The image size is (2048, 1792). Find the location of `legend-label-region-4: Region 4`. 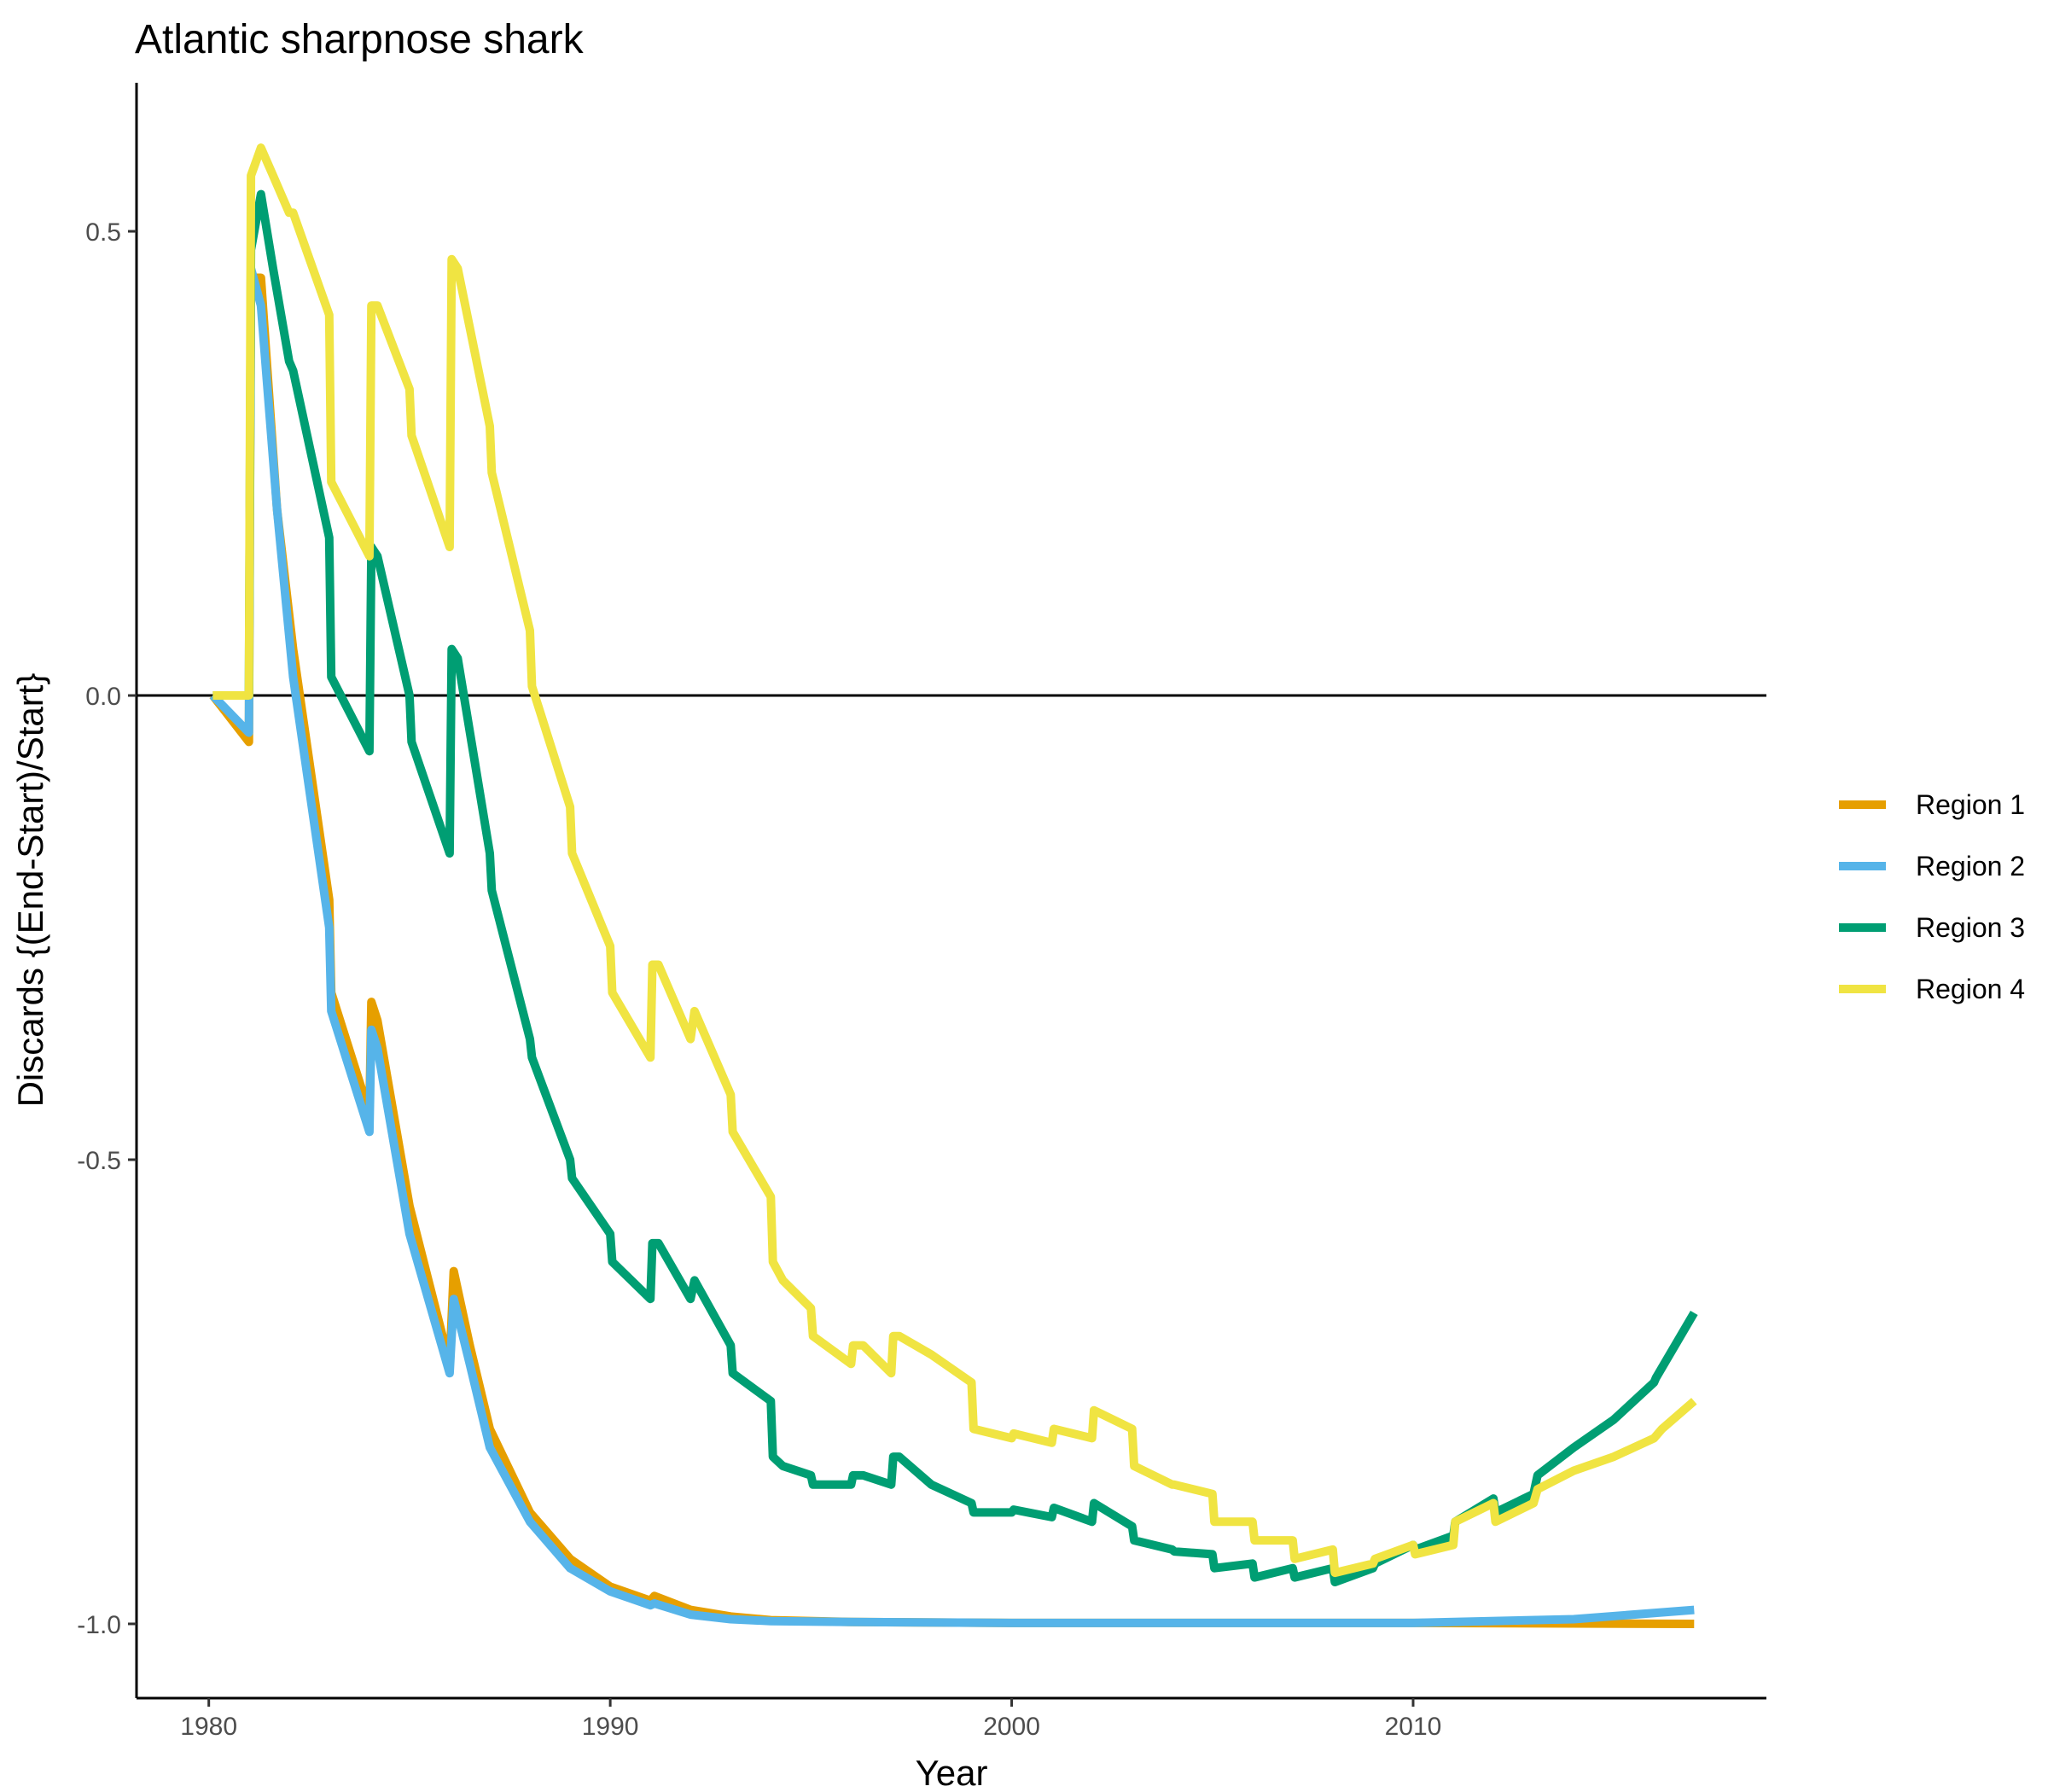

legend-label-region-4: Region 4 is located at coordinates (1971, 989).